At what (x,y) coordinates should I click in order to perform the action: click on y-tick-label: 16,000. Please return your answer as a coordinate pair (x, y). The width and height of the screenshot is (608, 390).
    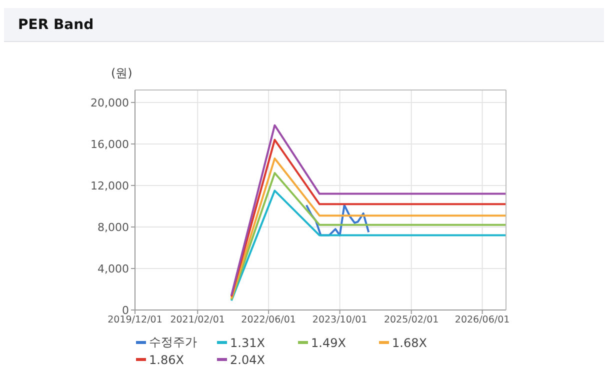
    Looking at the image, I should click on (109, 144).